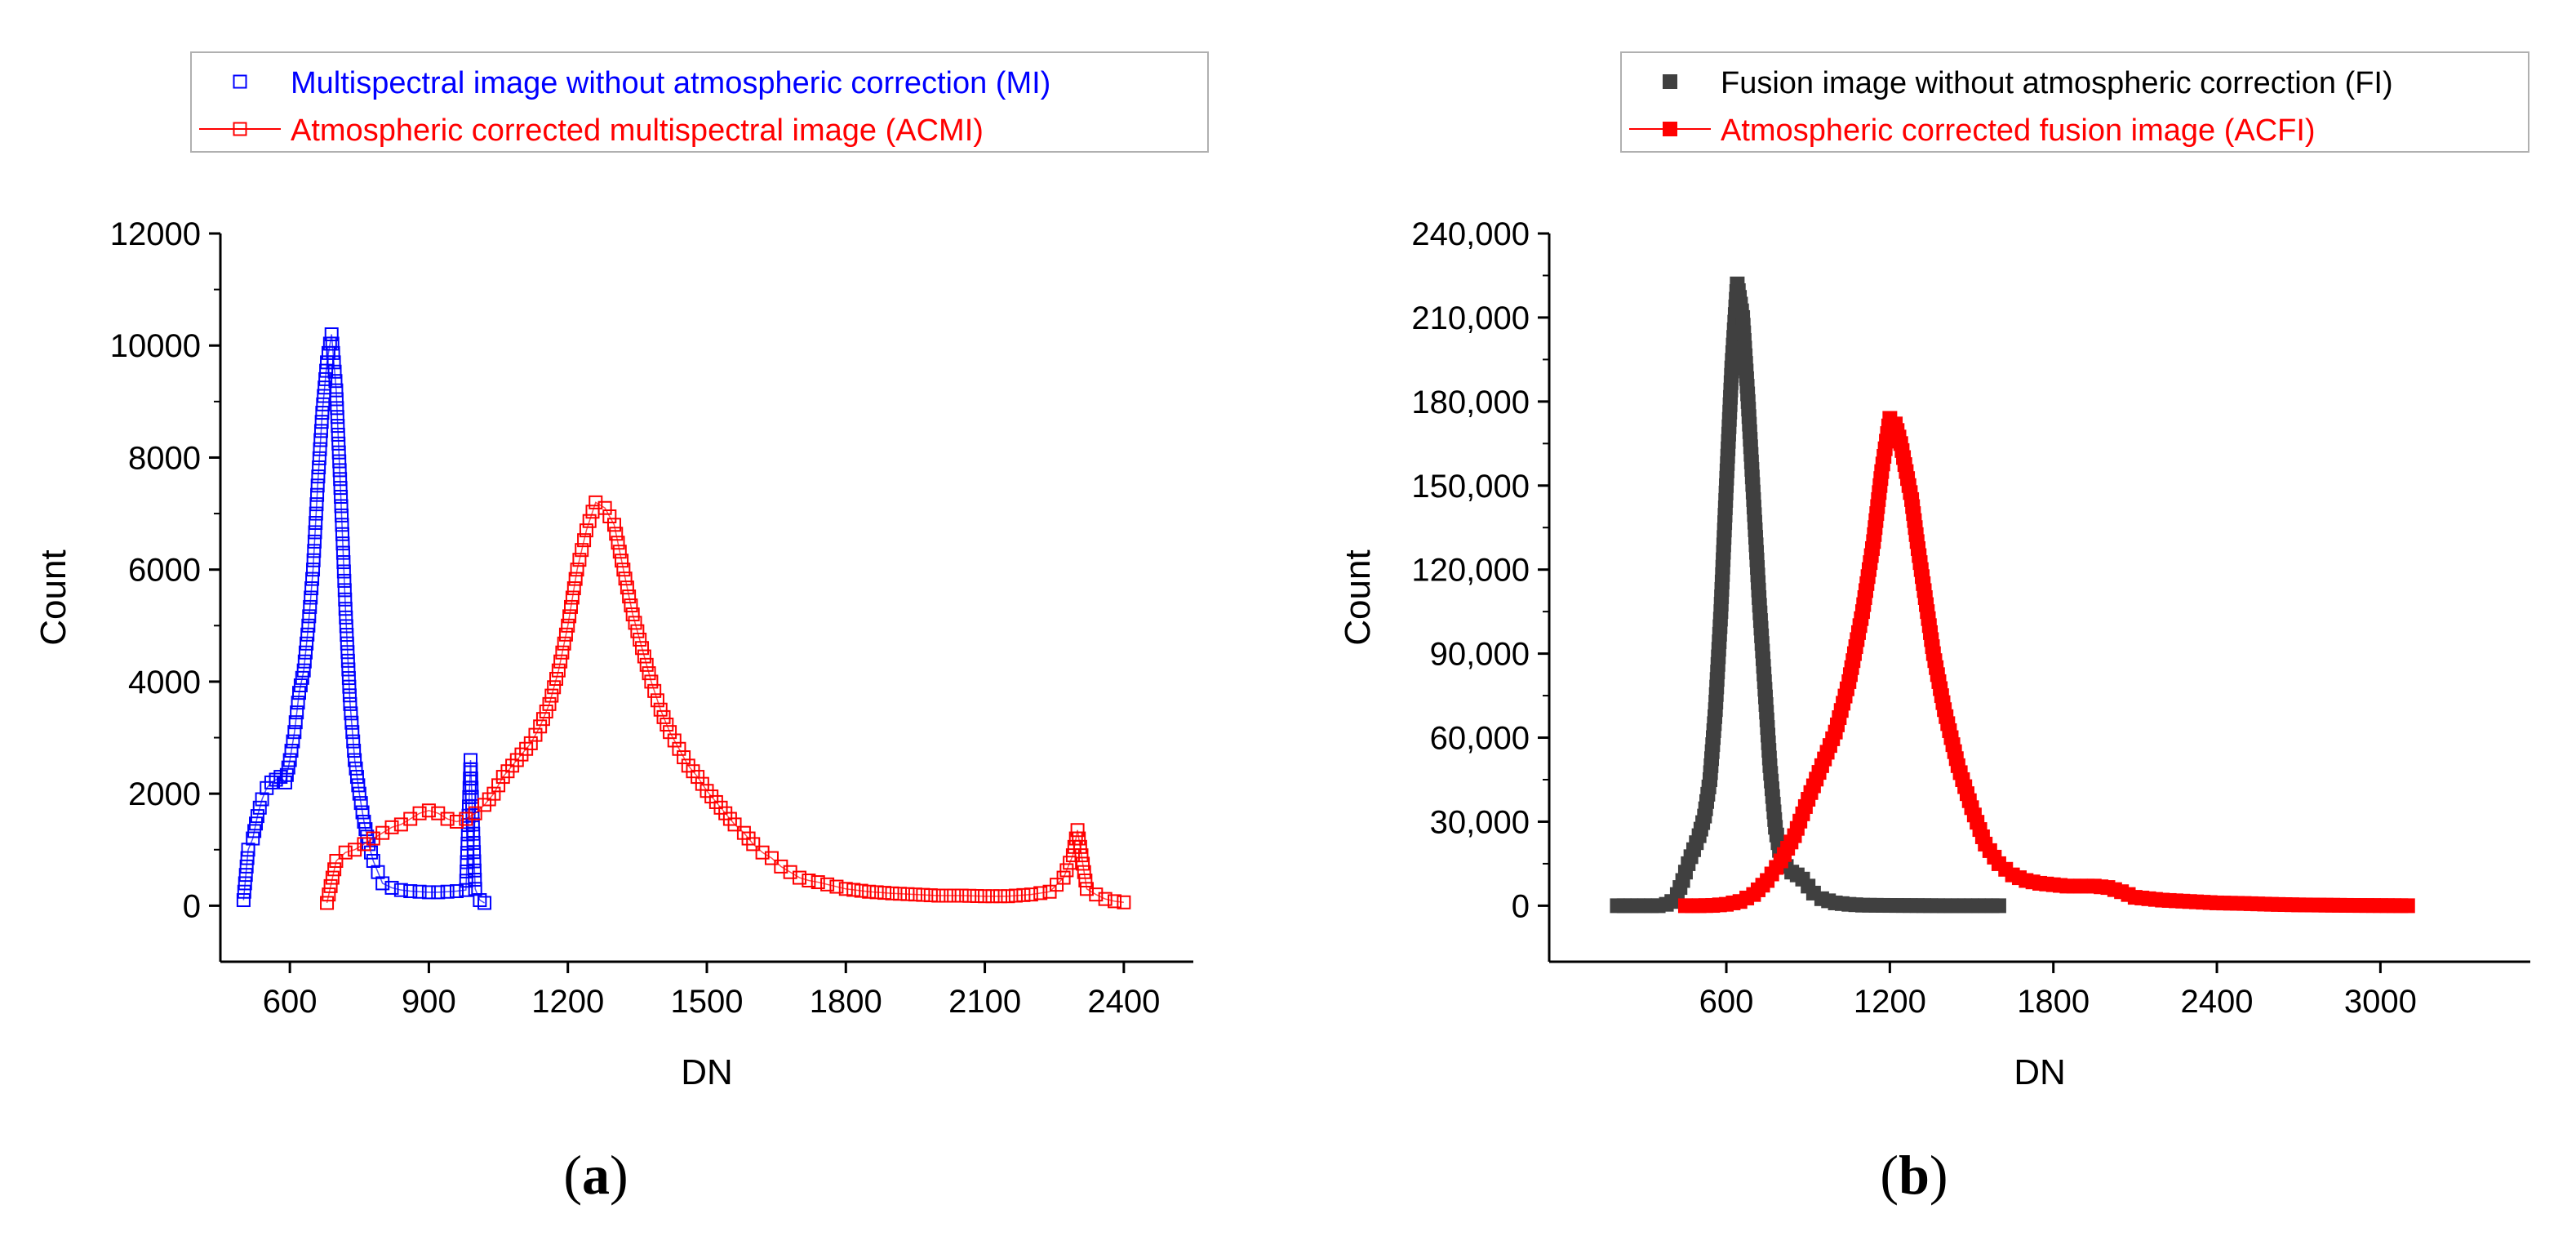 The width and height of the screenshot is (2576, 1254). I want to click on y-tick-label-a: 0, so click(192, 906).